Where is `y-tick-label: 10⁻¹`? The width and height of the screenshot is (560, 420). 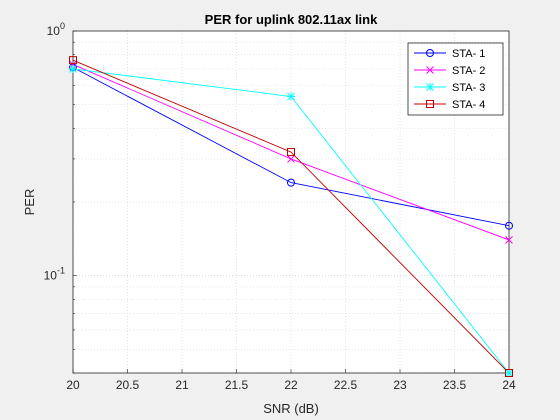 y-tick-label: 10⁻¹ is located at coordinates (54, 274).